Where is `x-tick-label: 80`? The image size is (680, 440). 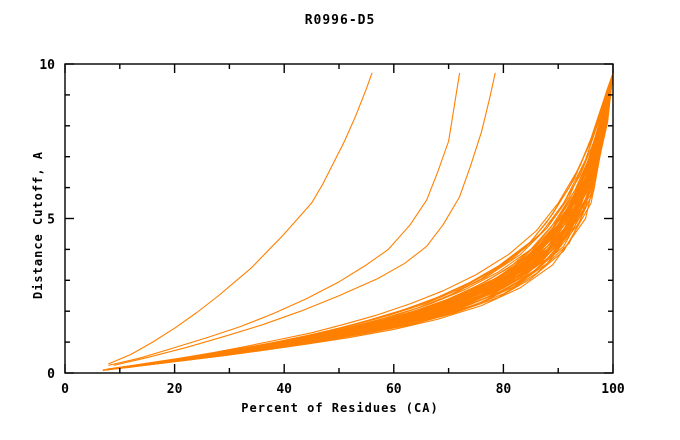
x-tick-label: 80 is located at coordinates (504, 389).